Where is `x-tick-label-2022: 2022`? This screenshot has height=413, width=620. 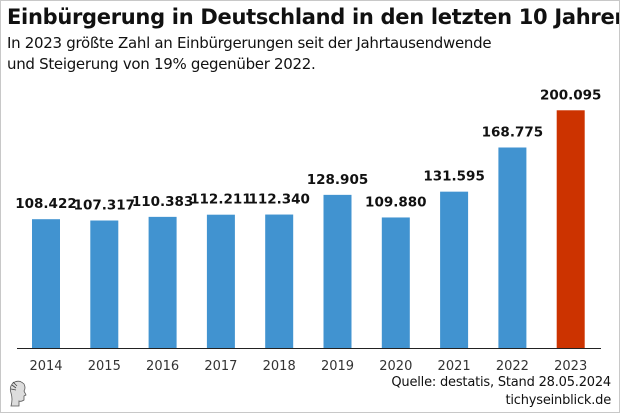 x-tick-label-2022: 2022 is located at coordinates (512, 366).